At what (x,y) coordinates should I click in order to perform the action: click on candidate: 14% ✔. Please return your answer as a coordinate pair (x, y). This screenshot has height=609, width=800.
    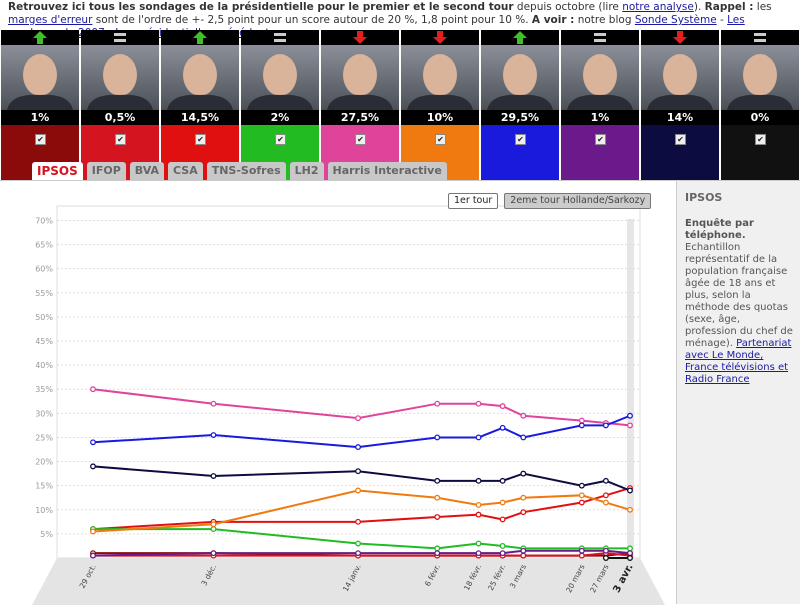
    Looking at the image, I should click on (680, 105).